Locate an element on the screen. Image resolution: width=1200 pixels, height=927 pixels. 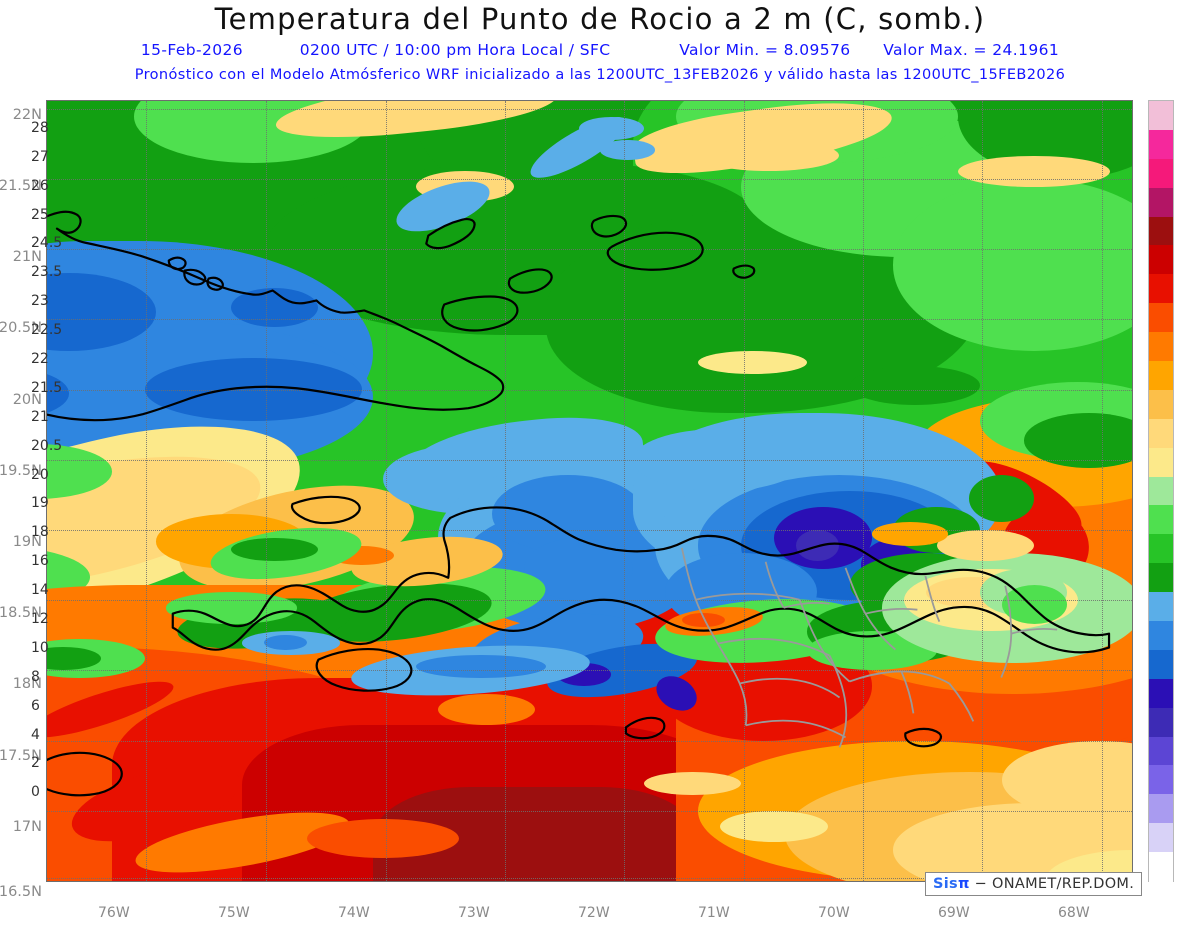
colorbar-tick-label: 20 is located at coordinates (40, 474).